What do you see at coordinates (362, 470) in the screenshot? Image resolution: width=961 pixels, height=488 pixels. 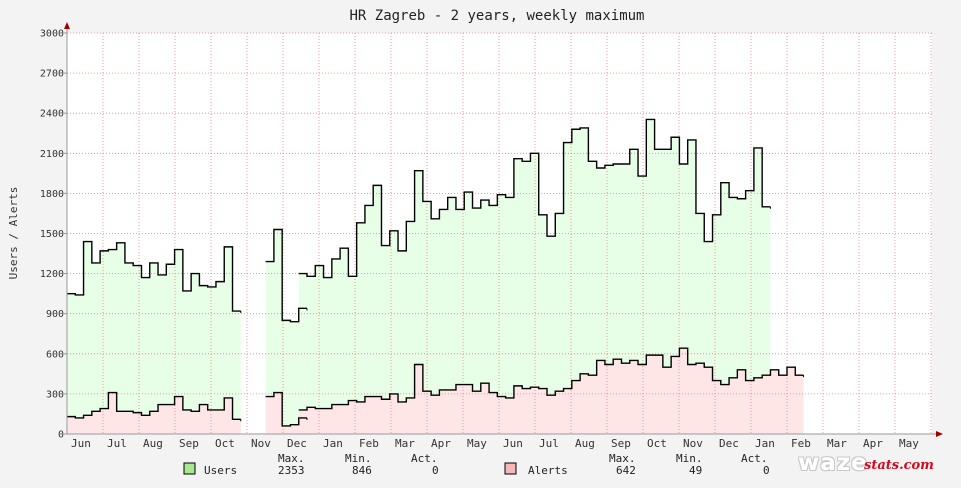 I see `legend-users-min: 846` at bounding box center [362, 470].